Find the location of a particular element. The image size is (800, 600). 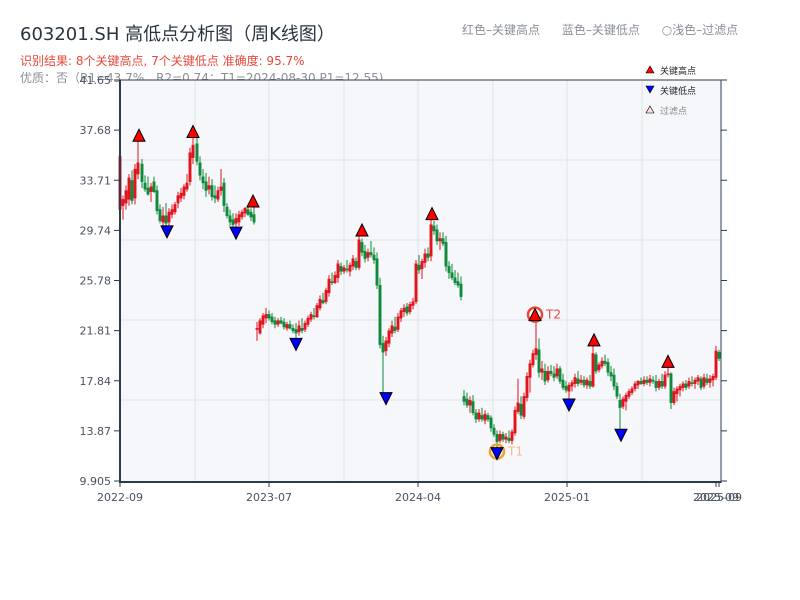

x-tick-label: 2023-07 is located at coordinates (269, 497).